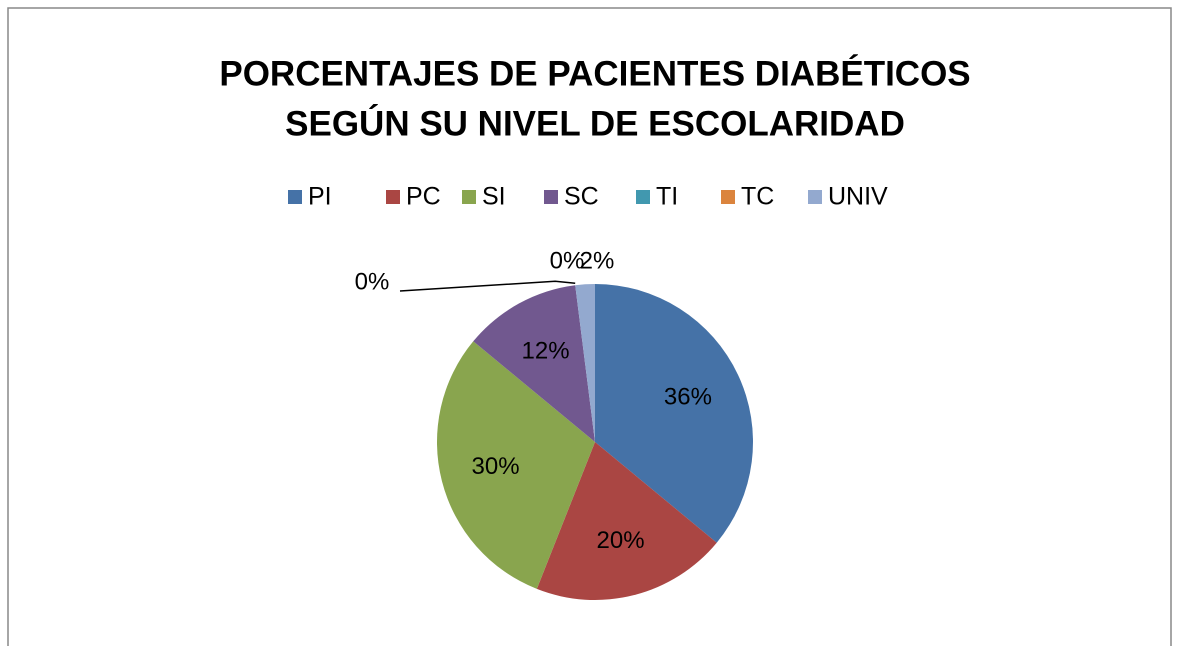  Describe the element at coordinates (496, 466) in the screenshot. I see `data-label: 30%` at that location.